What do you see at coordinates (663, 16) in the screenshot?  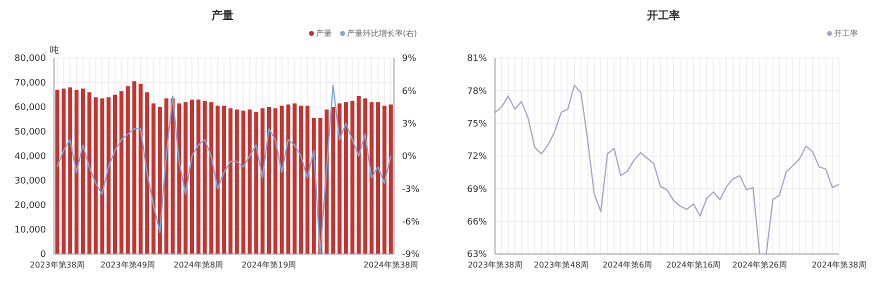 I see `chart-title: 开工率` at bounding box center [663, 16].